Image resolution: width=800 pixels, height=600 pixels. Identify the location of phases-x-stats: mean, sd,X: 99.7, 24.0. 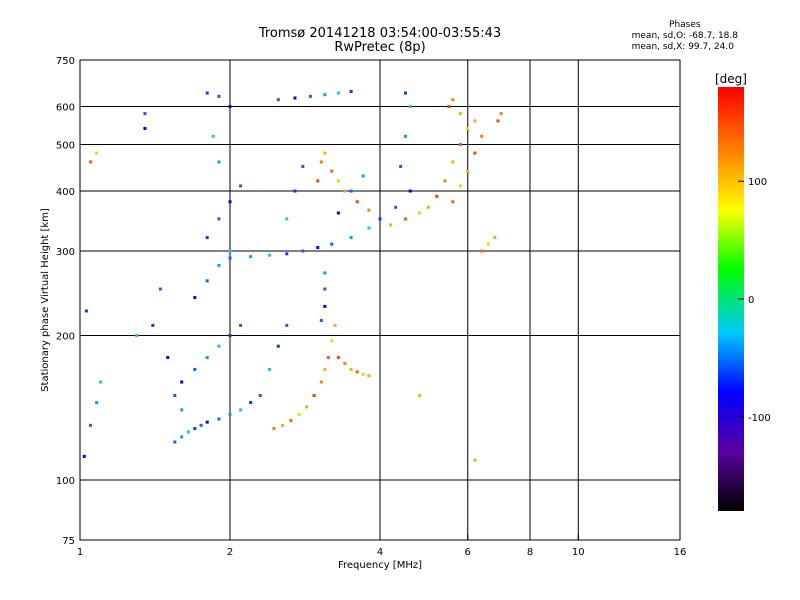
(682, 47).